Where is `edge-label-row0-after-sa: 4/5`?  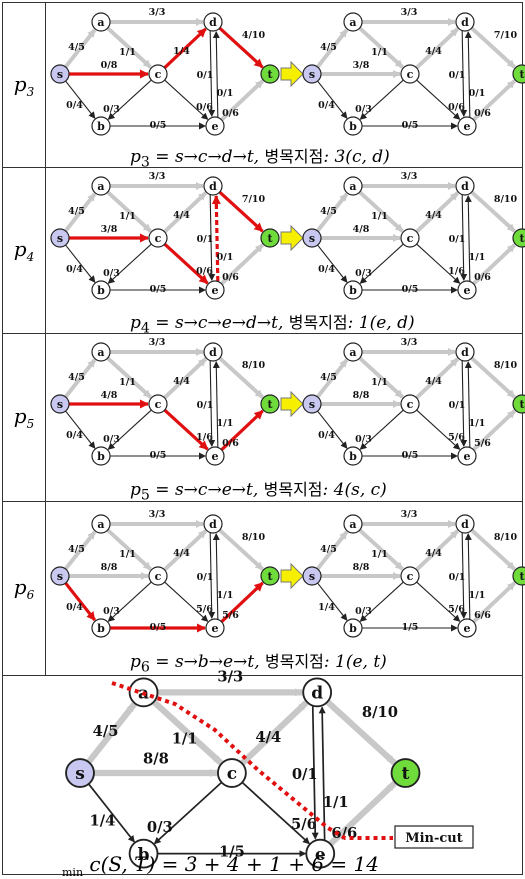 edge-label-row0-after-sa: 4/5 is located at coordinates (328, 47).